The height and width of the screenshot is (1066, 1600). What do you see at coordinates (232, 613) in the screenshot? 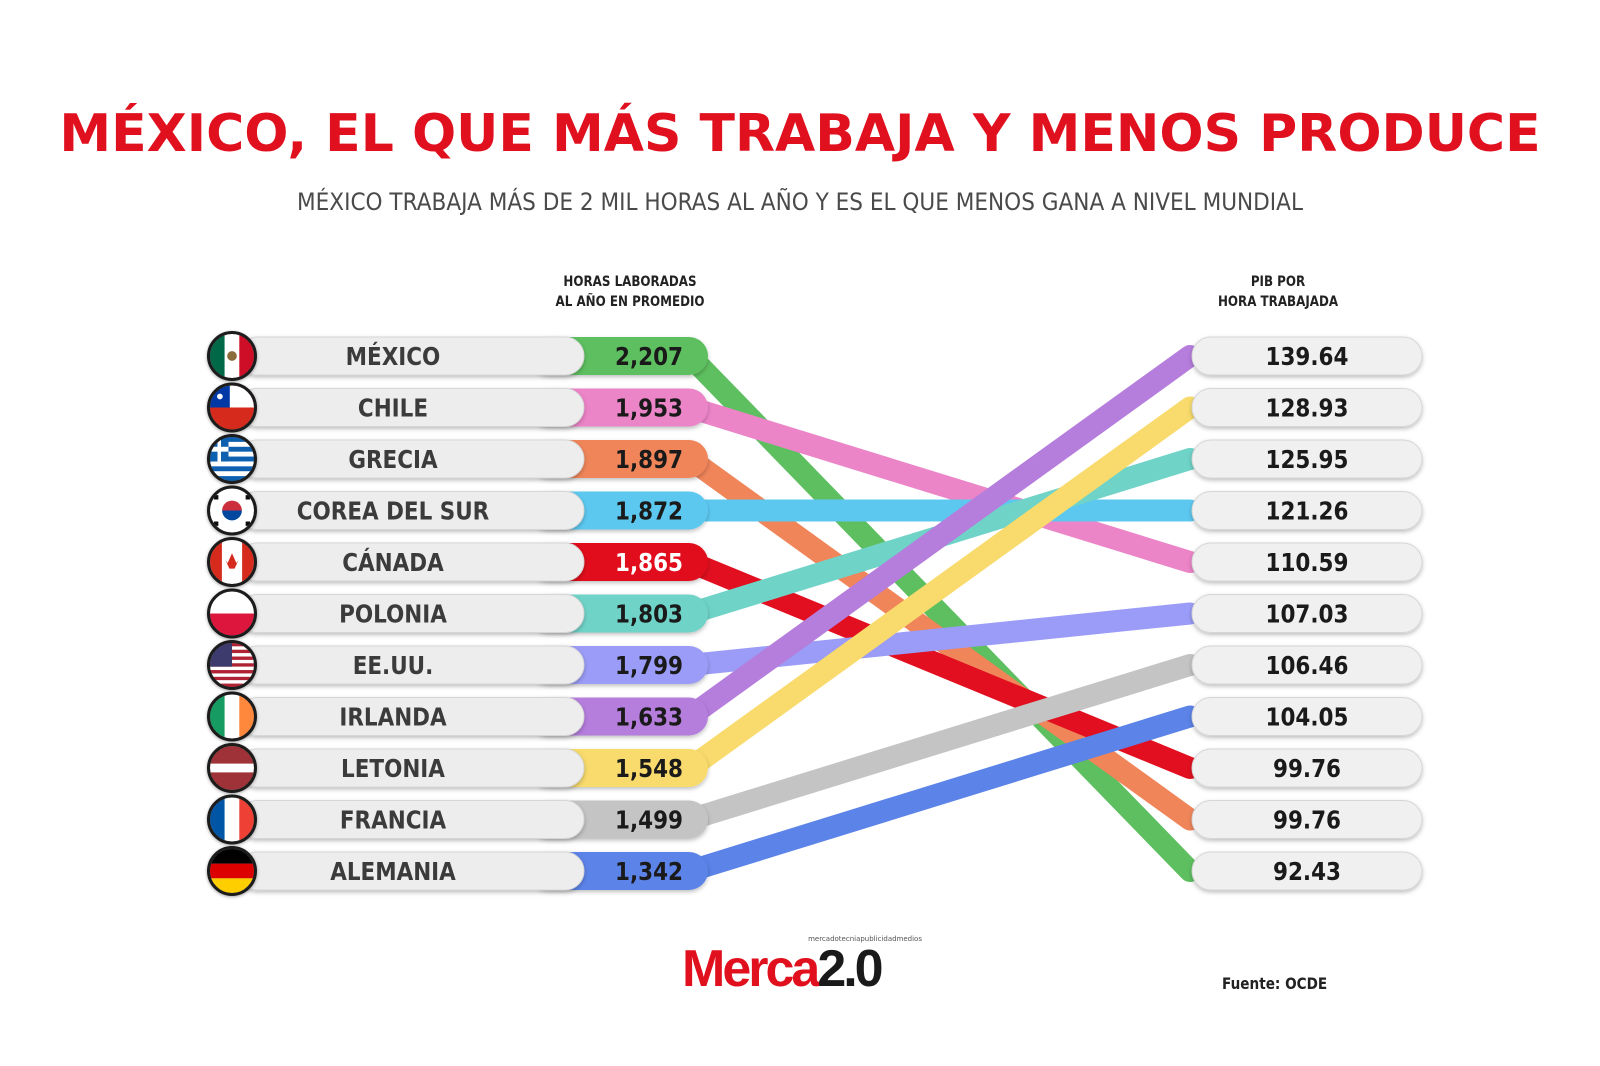
I see `poland-flag-icon` at bounding box center [232, 613].